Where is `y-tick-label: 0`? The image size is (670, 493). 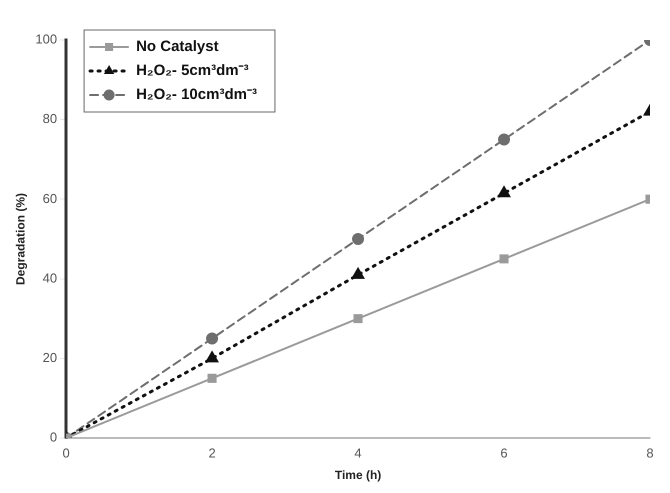 y-tick-label: 0 is located at coordinates (54, 437).